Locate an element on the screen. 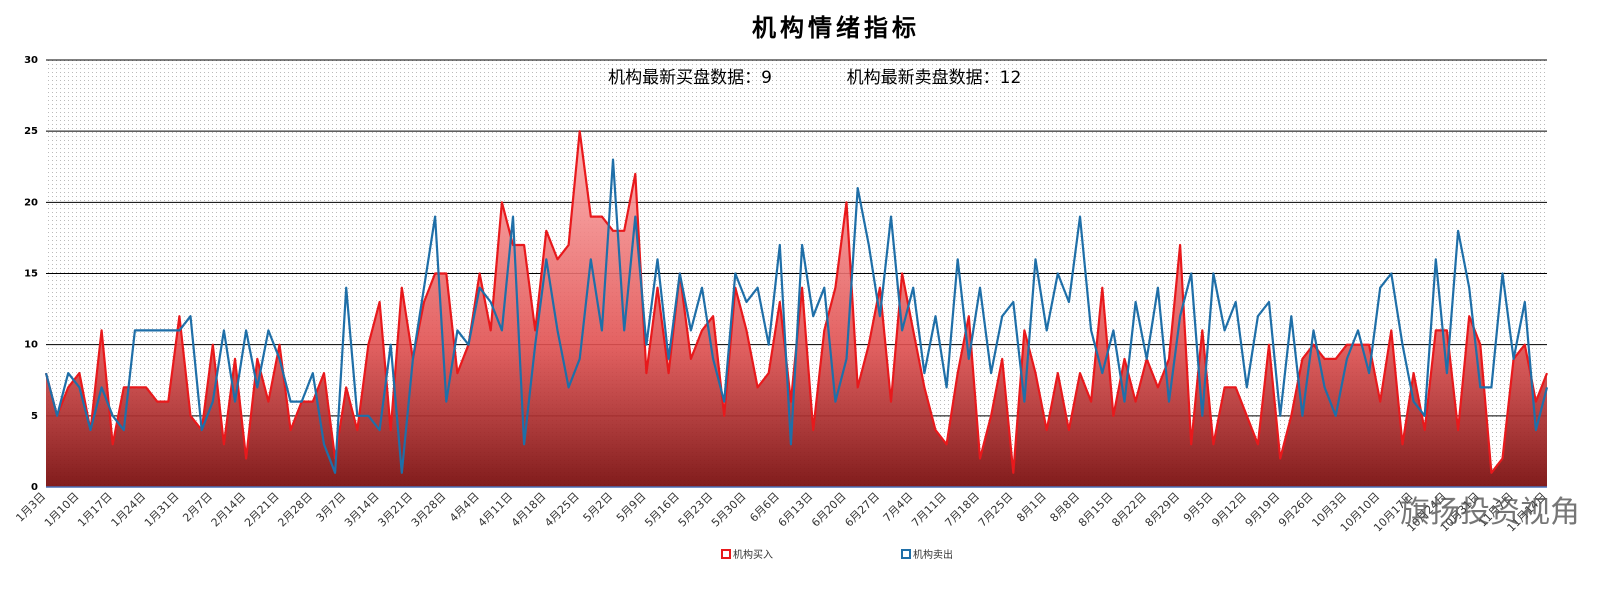 This screenshot has width=1601, height=593. x-tick-label: 4月11日 is located at coordinates (496, 510).